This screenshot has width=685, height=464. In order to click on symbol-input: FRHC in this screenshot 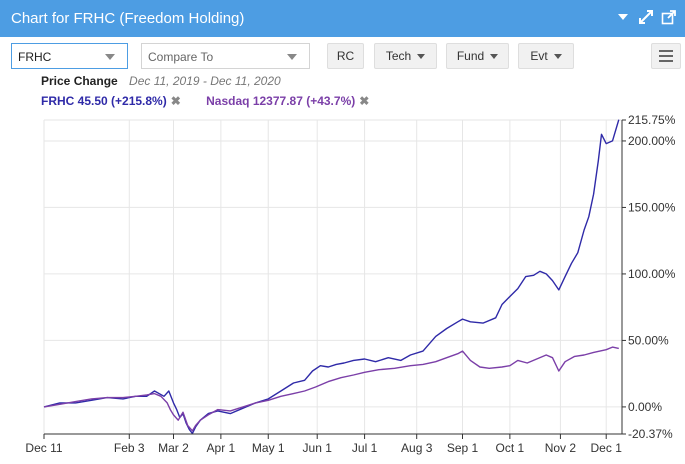, I will do `click(69, 56)`.